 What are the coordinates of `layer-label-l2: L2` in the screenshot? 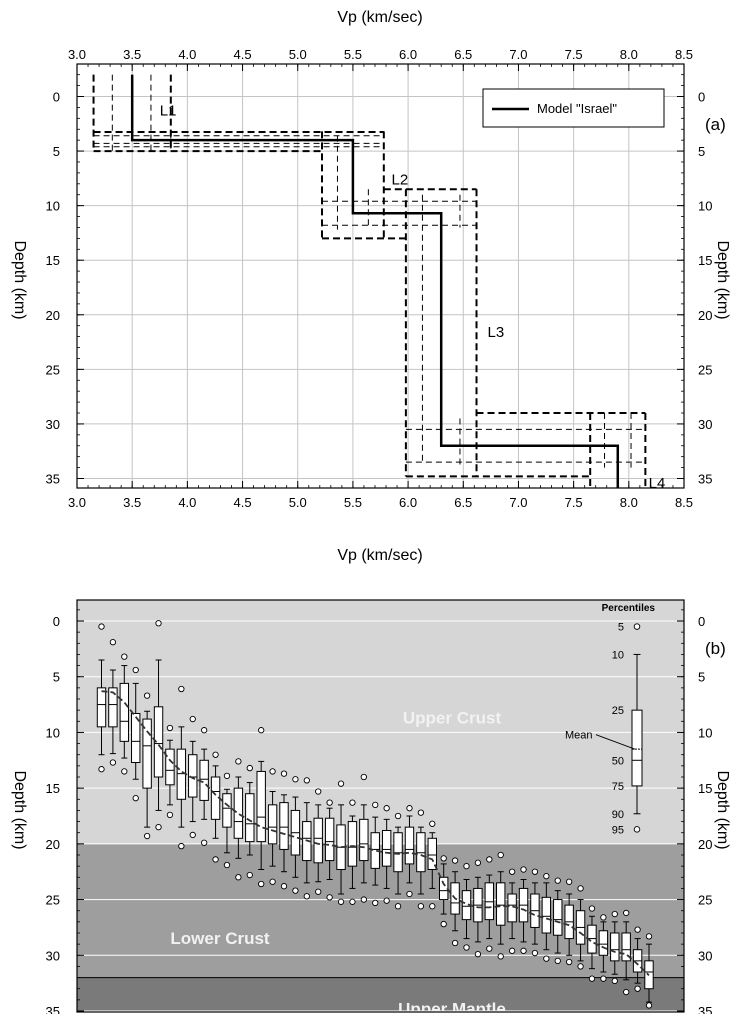 It's located at (400, 179).